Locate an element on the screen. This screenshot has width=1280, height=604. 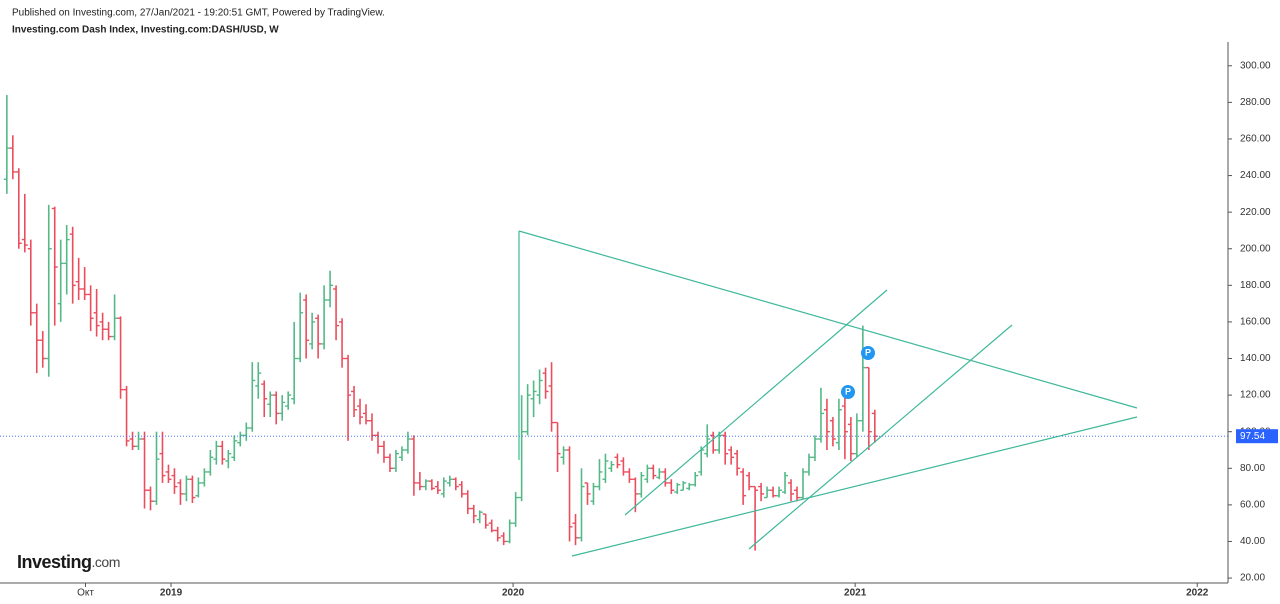
x-tick-label: 2021 is located at coordinates (855, 593).